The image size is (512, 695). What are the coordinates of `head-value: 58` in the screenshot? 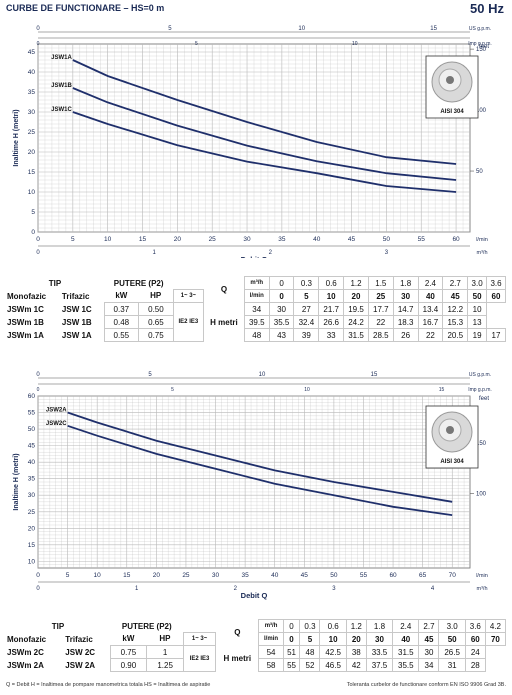 It's located at (271, 665).